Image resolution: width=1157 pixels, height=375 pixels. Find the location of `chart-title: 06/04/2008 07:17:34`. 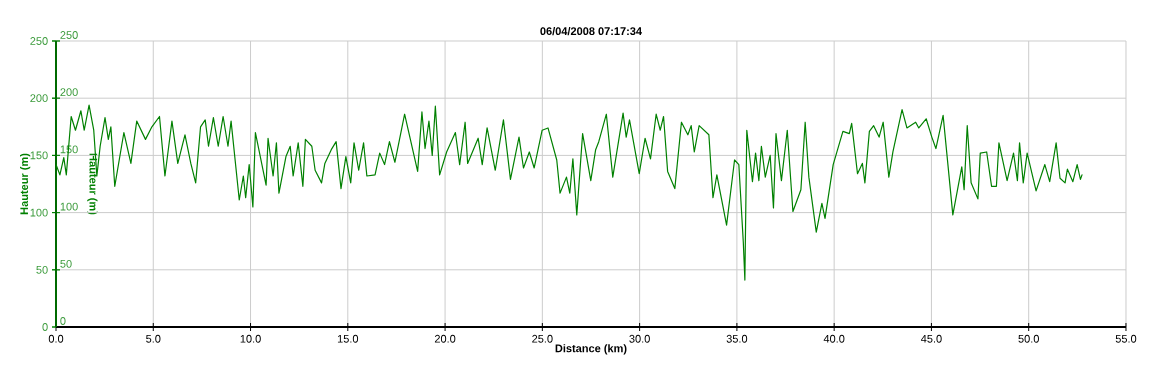

chart-title: 06/04/2008 07:17:34 is located at coordinates (591, 31).